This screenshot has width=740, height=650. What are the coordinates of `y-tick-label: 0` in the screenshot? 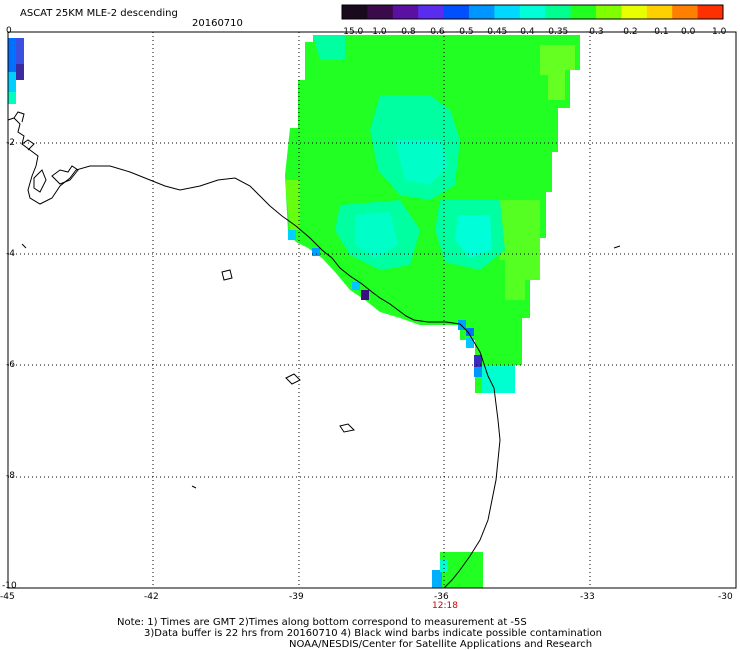 It's located at (9, 31).